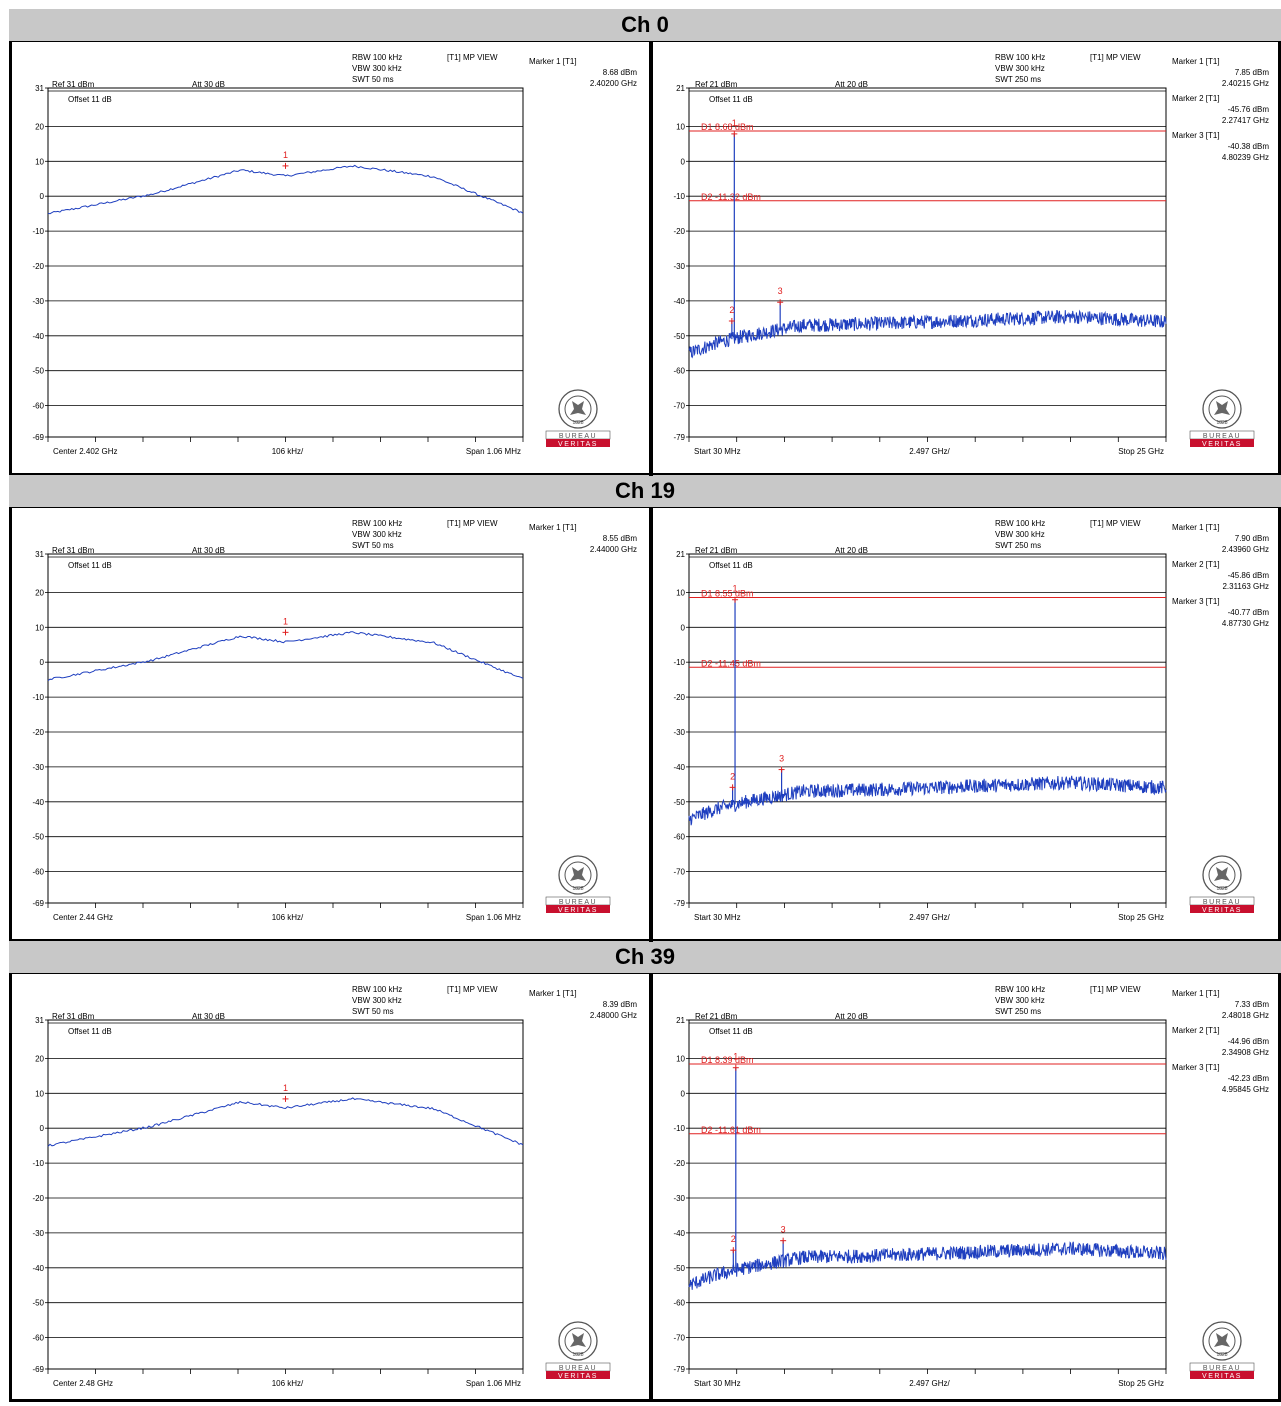 This screenshot has height=1406, width=1281. What do you see at coordinates (620, 1004) in the screenshot?
I see `marker-readout-level: 8.39 dBm` at bounding box center [620, 1004].